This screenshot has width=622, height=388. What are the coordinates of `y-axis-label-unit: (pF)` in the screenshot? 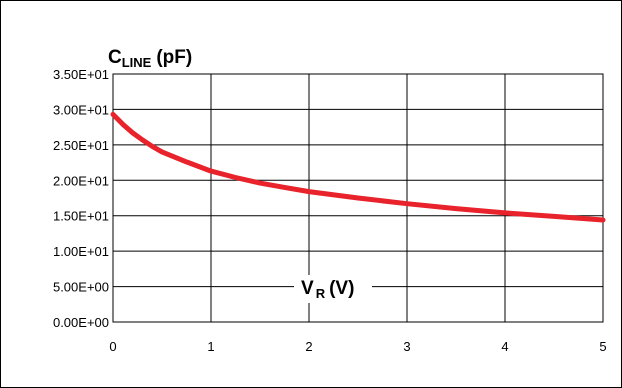 It's located at (174, 57).